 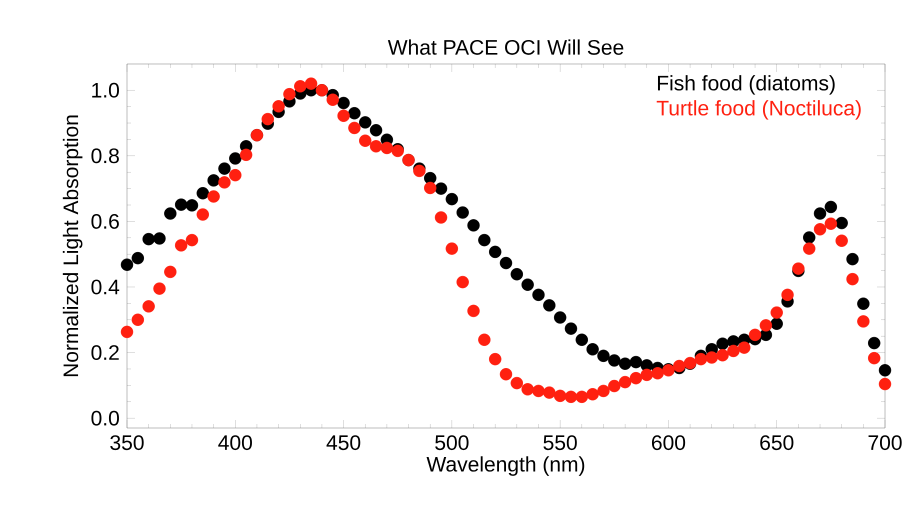 I want to click on y-tick-label: 0.4, so click(x=105, y=287).